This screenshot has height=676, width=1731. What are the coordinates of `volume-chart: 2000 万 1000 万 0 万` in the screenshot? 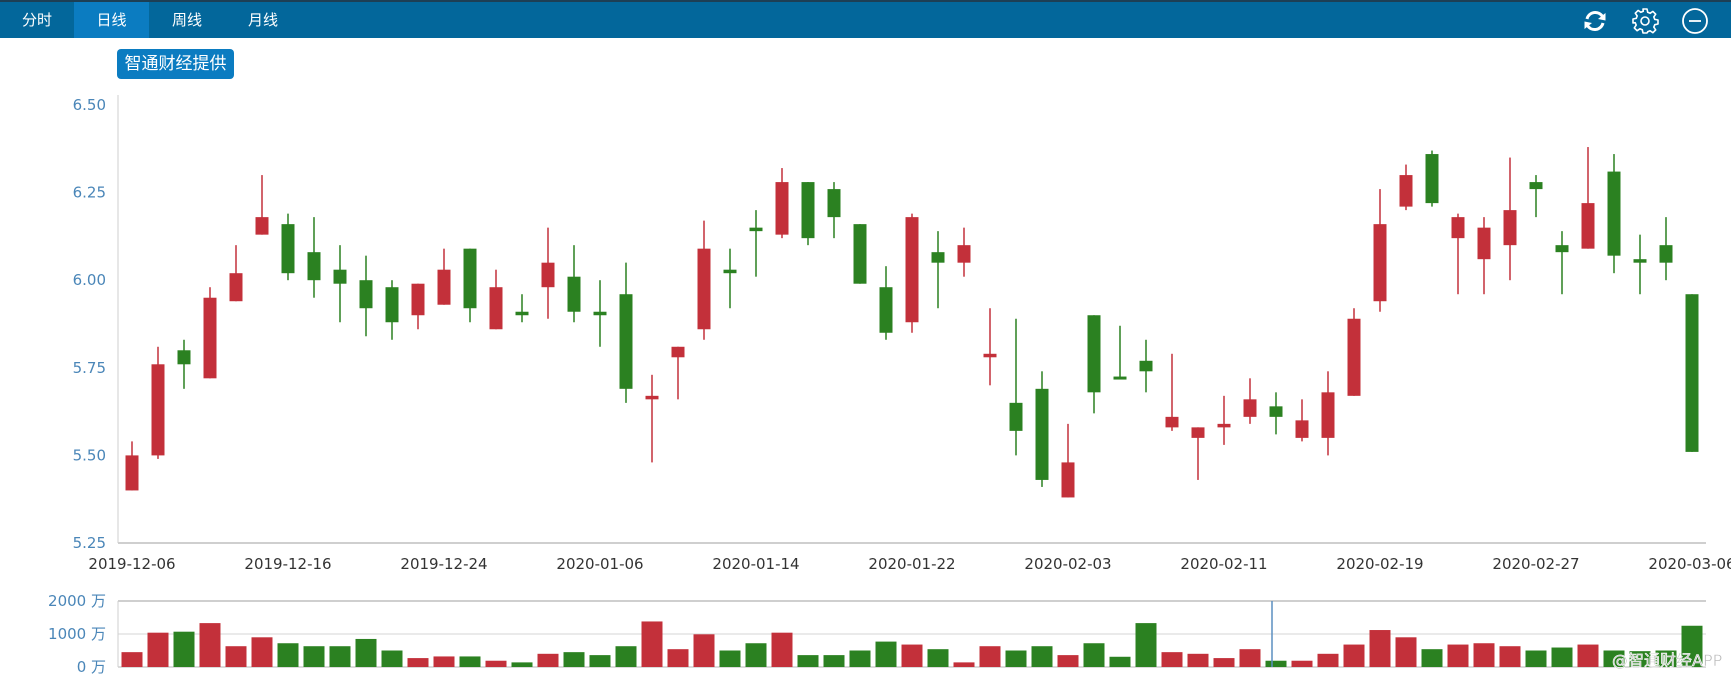 It's located at (877, 634).